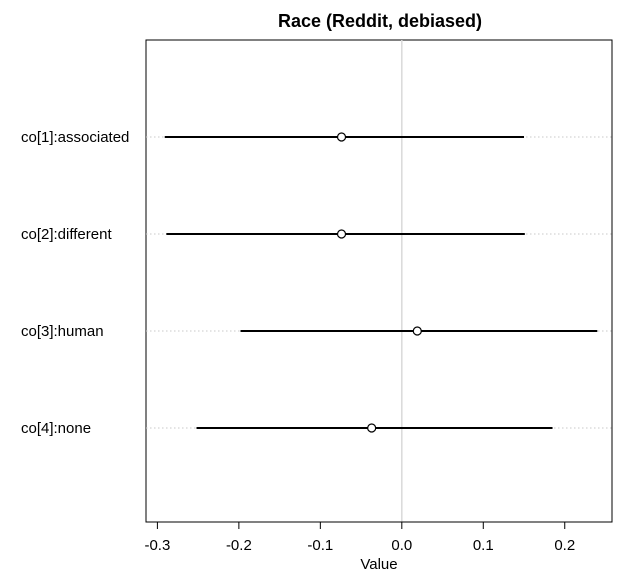  Describe the element at coordinates (75, 137) in the screenshot. I see `category-label: co[1]:associated` at that location.